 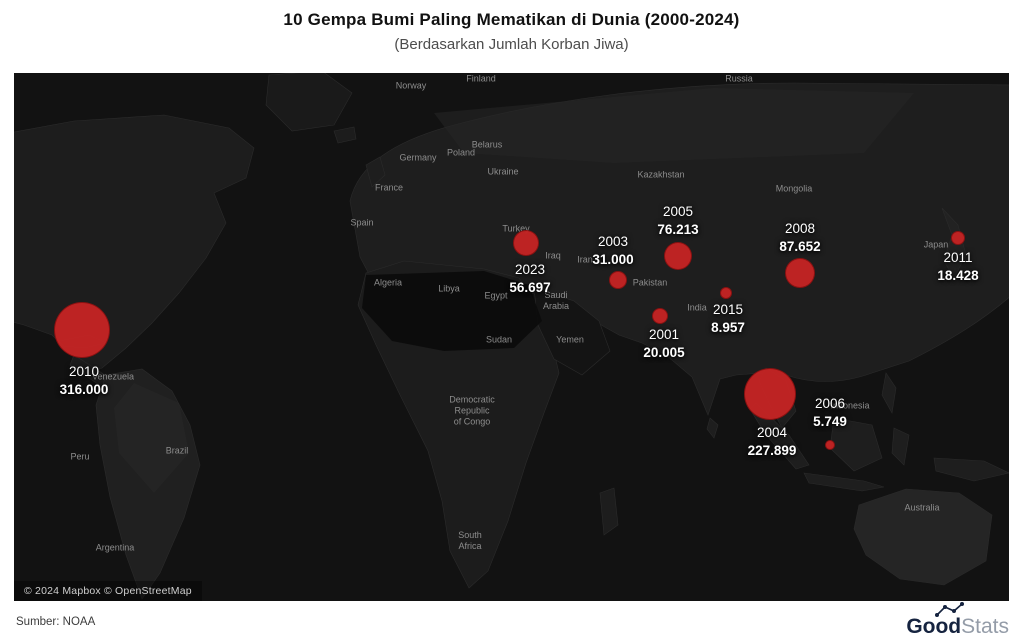 I want to click on quake-year: 2010, so click(x=84, y=371).